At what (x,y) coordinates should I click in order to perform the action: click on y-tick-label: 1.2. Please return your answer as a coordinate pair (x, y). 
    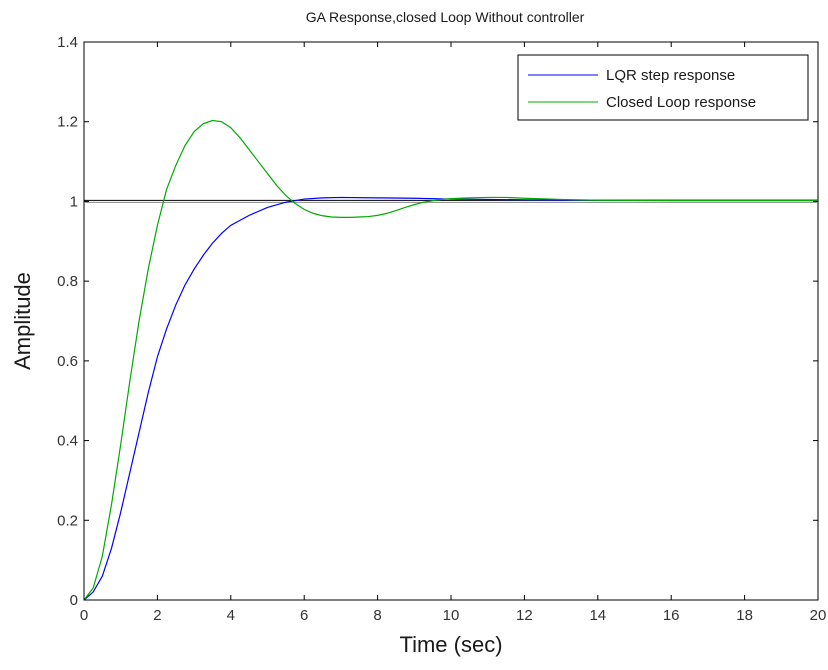
    Looking at the image, I should click on (67, 122).